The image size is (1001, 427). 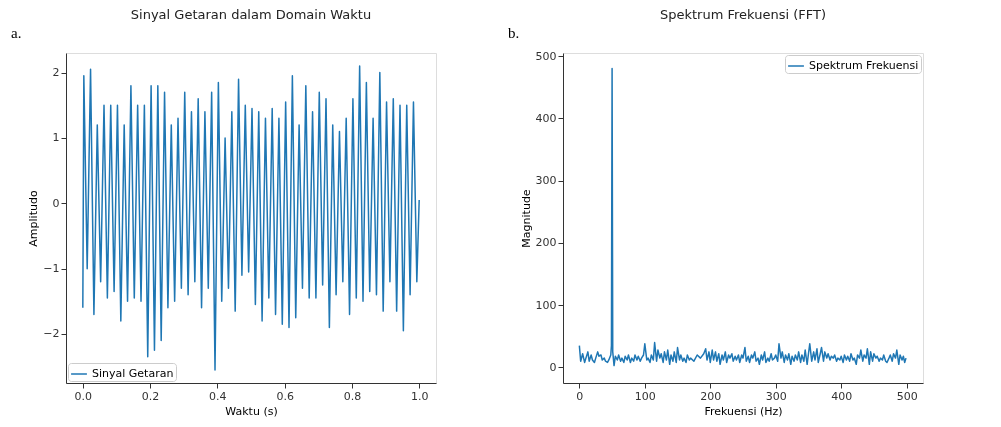 I want to click on y-axis-title: Amplitudo, so click(x=34, y=218).